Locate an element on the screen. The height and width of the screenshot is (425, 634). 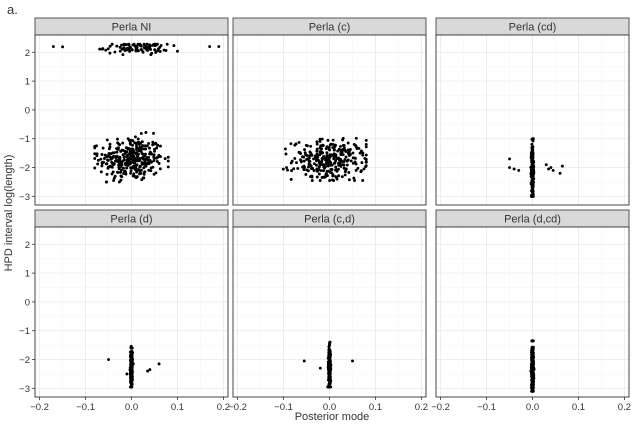
x-tick-label: −0.1 is located at coordinates (486, 407).